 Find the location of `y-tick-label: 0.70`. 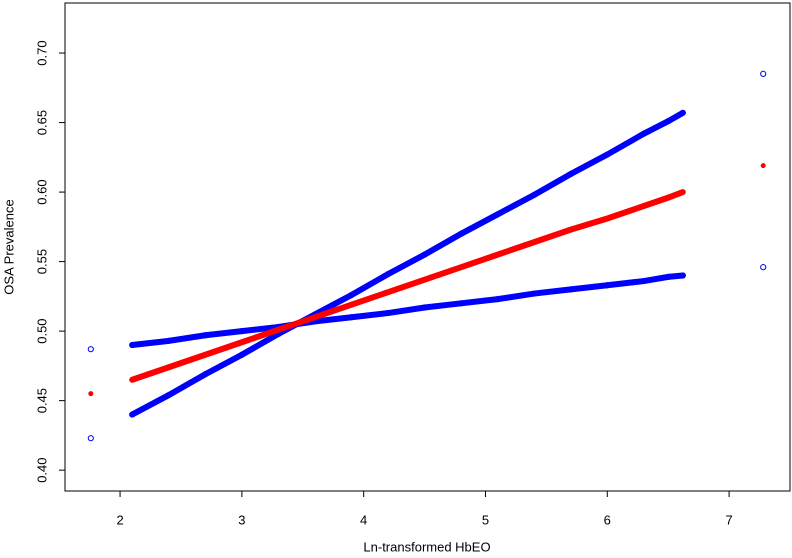

y-tick-label: 0.70 is located at coordinates (41, 52).